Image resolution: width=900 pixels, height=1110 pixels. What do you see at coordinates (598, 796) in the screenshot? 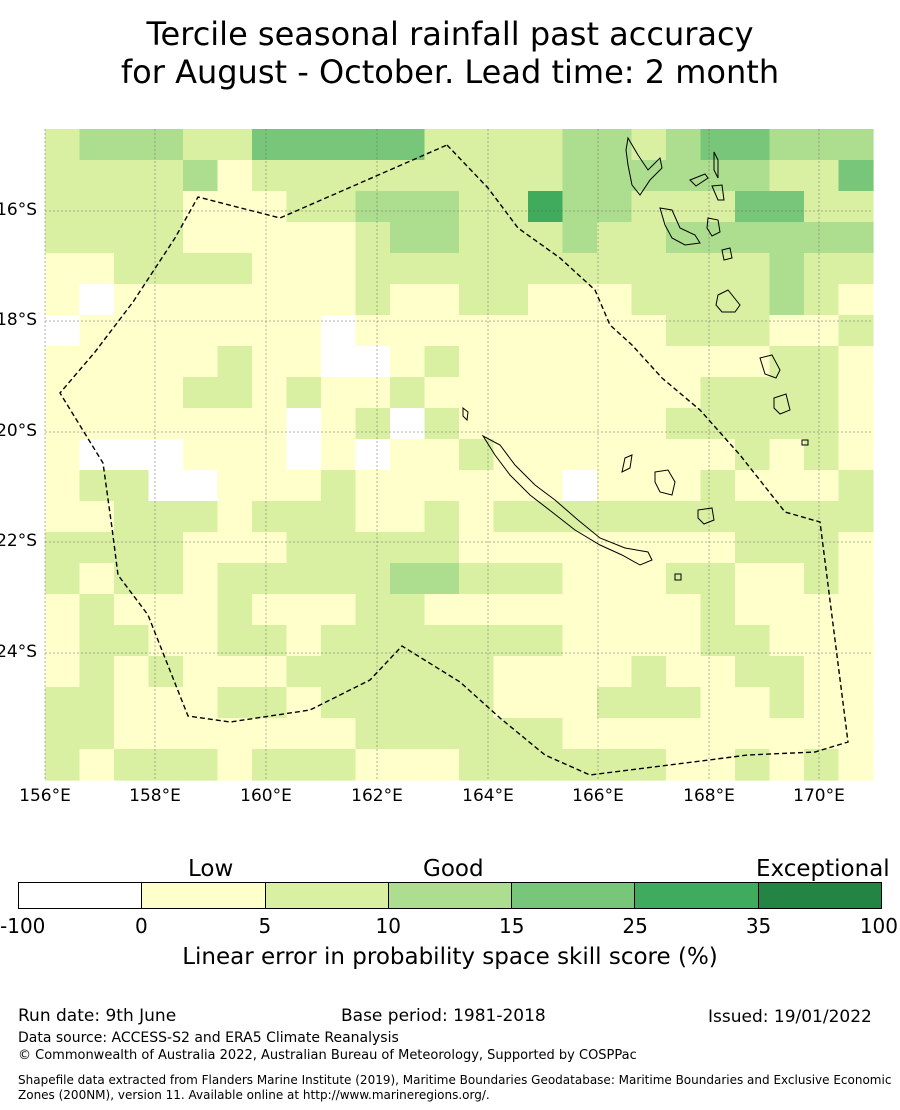
I see `longitude-label: 166°E` at bounding box center [598, 796].